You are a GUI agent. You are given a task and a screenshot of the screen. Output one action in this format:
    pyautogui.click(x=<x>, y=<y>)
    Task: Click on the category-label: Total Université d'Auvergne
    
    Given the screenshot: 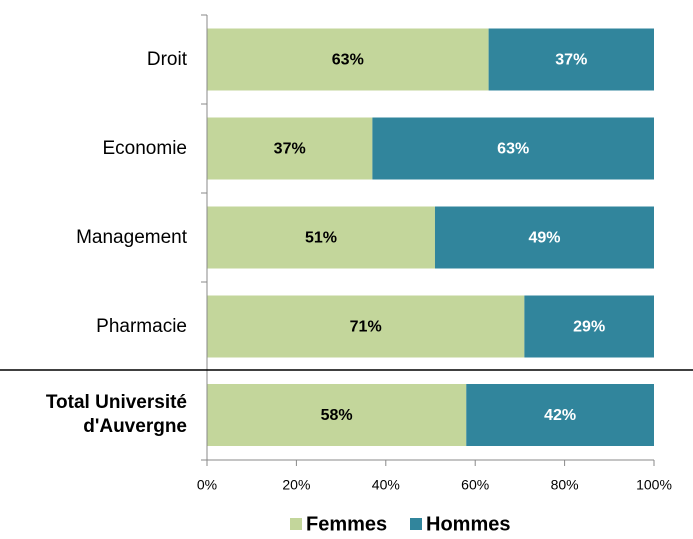 What is the action you would take?
    pyautogui.click(x=116, y=414)
    